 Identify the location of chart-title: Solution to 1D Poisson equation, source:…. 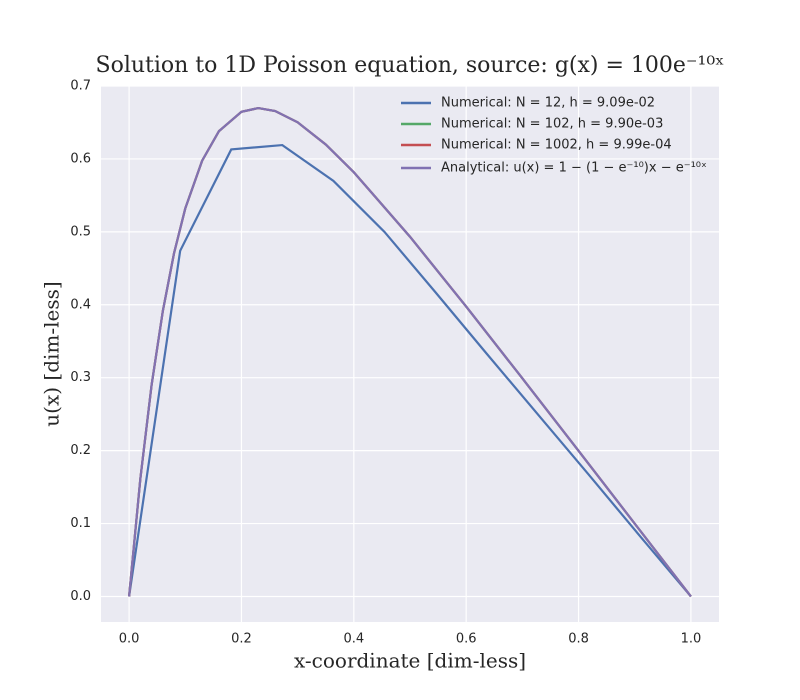
(410, 65).